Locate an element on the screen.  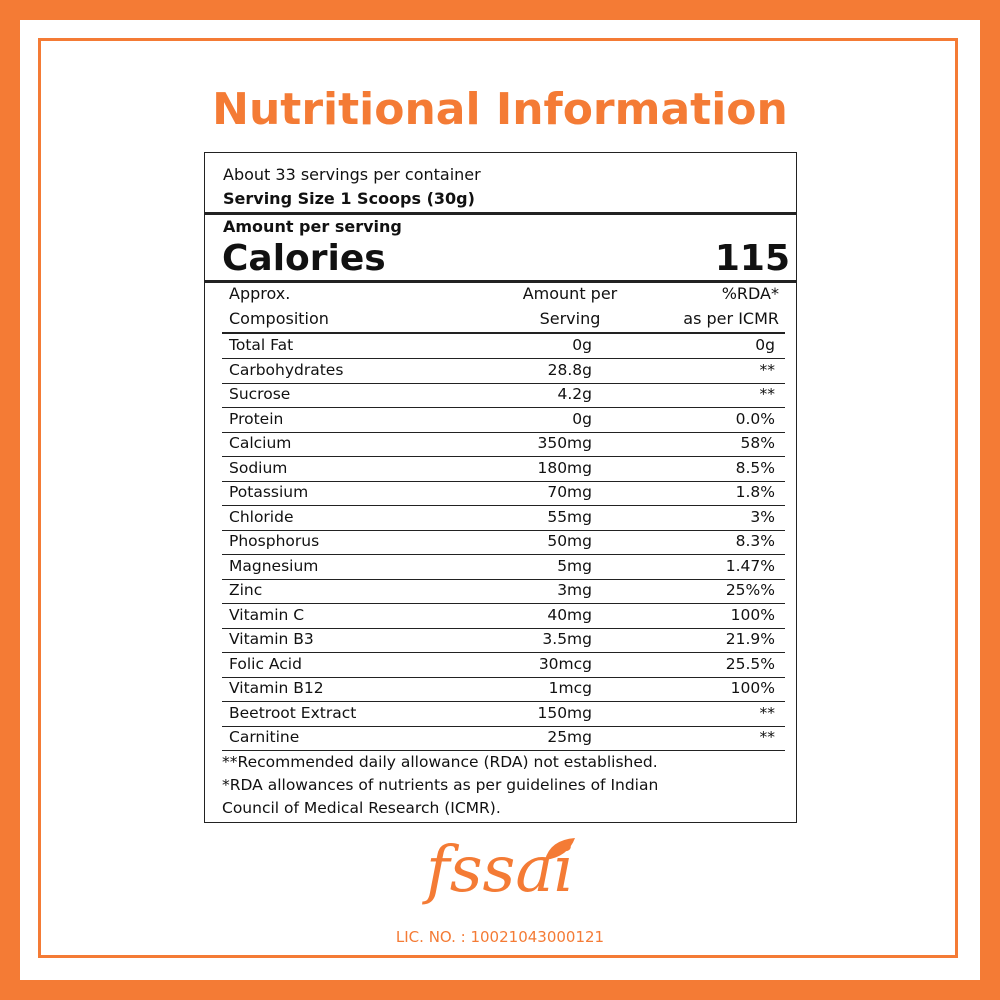
logo: fssai is located at coordinates (500, 870).